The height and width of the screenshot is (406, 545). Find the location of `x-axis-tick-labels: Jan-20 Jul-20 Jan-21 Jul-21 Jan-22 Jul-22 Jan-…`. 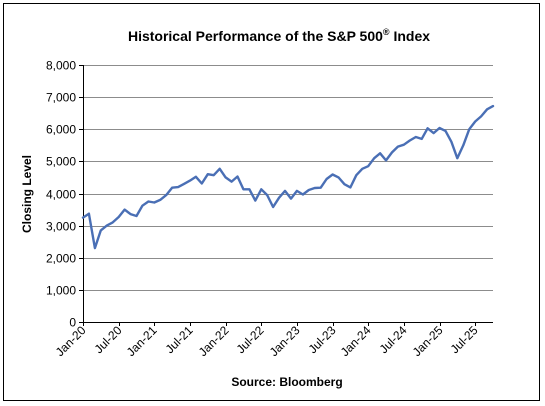

x-axis-tick-labels: Jan-20 Jul-20 Jan-21 Jul-21 Jan-22 Jul-22 Jan-… is located at coordinates (267, 341).